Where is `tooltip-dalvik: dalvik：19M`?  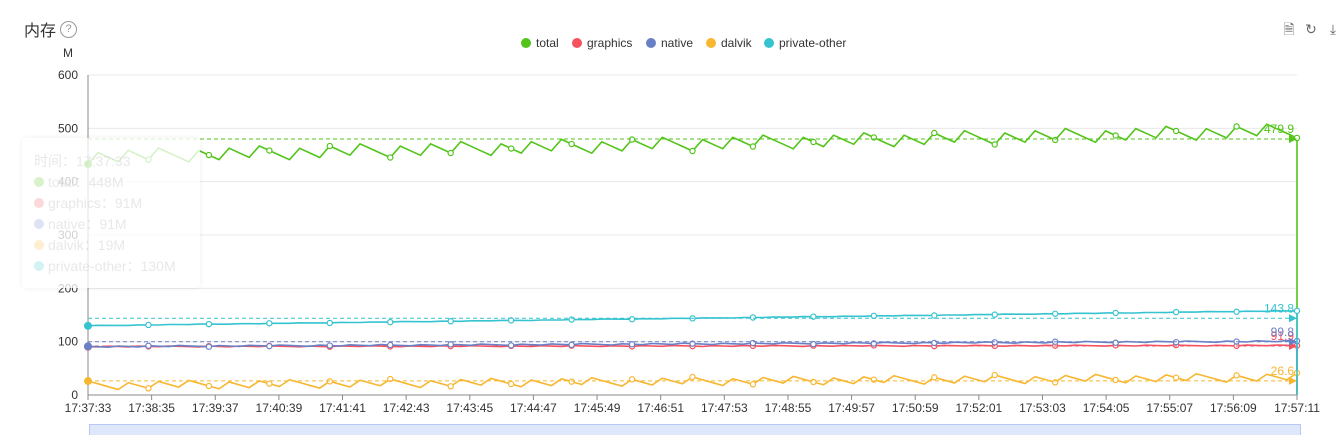 tooltip-dalvik: dalvik：19M is located at coordinates (87, 244).